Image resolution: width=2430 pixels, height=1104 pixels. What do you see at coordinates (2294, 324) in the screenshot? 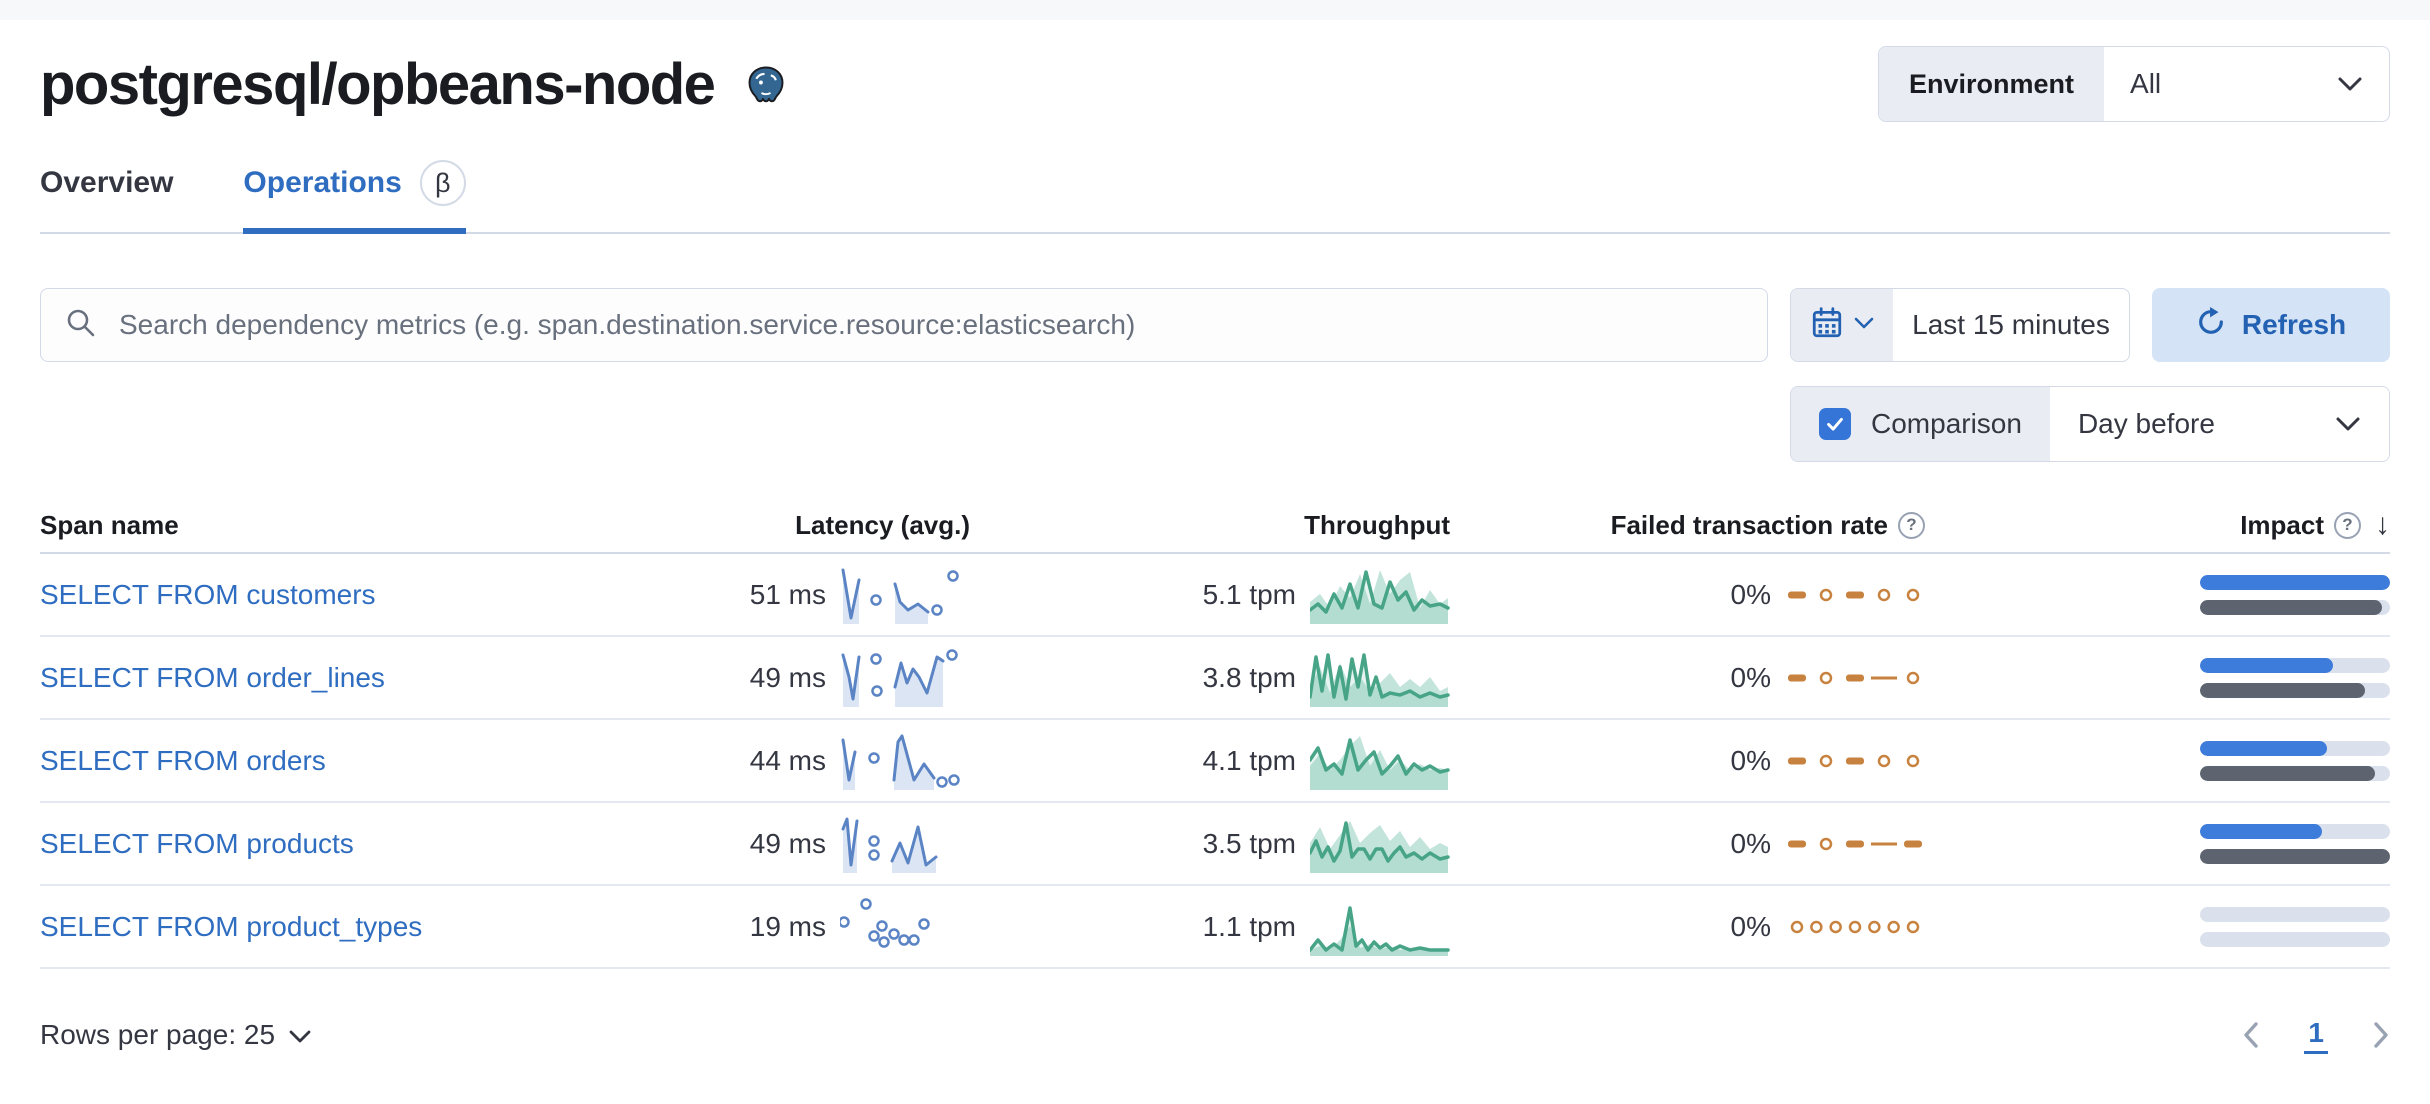
I see `refresh-label: Refresh` at bounding box center [2294, 324].